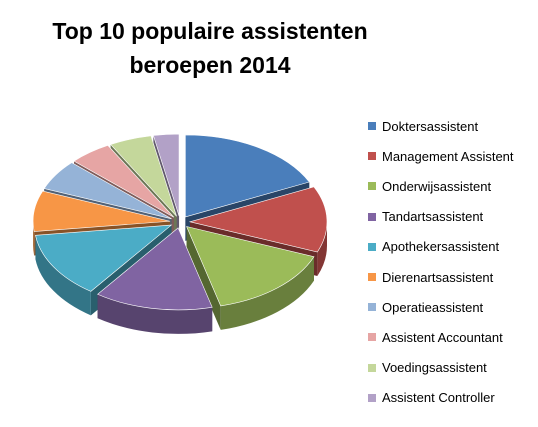  I want to click on legend-item-8: Assistent Accountant, so click(441, 337).